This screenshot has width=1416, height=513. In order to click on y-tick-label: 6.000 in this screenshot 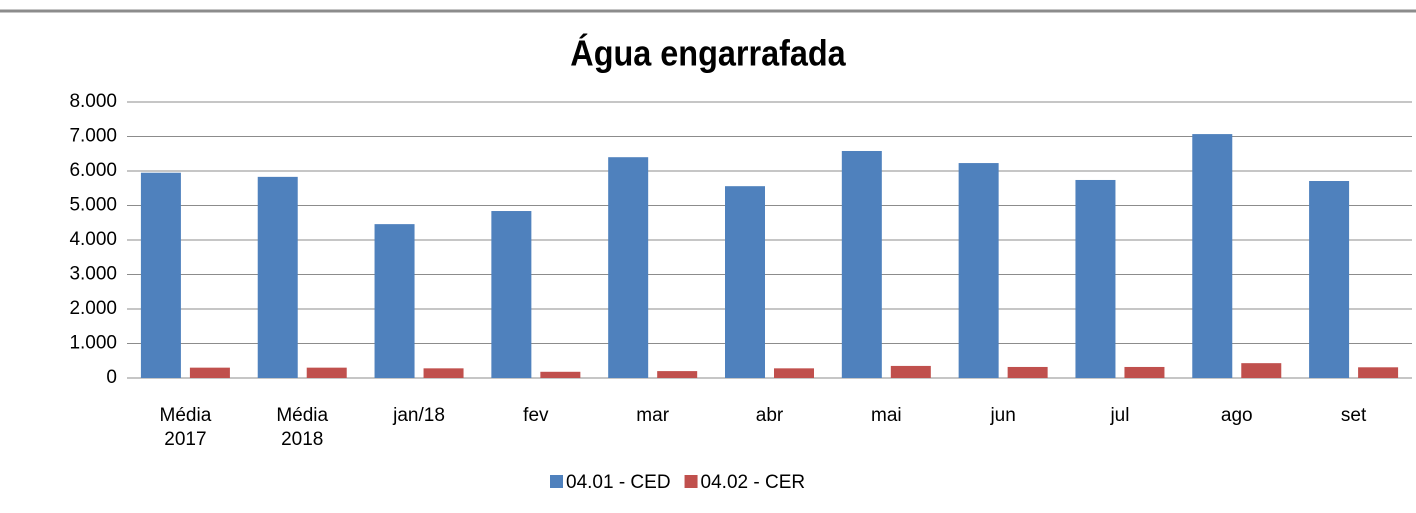, I will do `click(93, 170)`.